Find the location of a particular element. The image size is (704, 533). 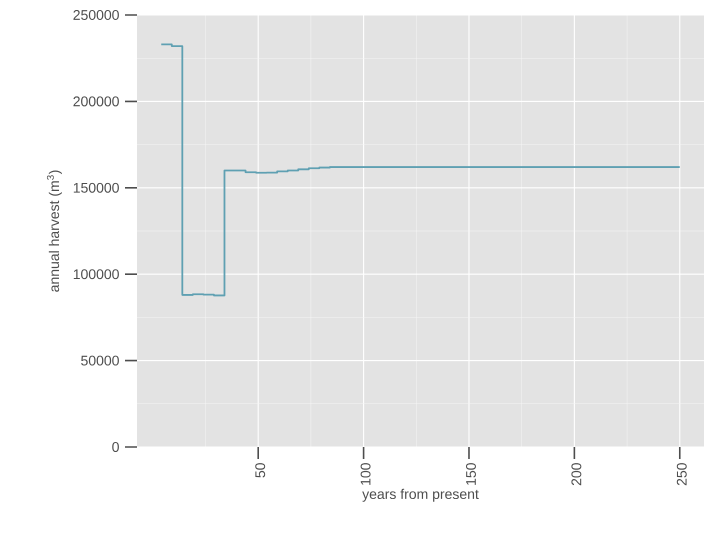

x-axis-title: years from present is located at coordinates (420, 495).